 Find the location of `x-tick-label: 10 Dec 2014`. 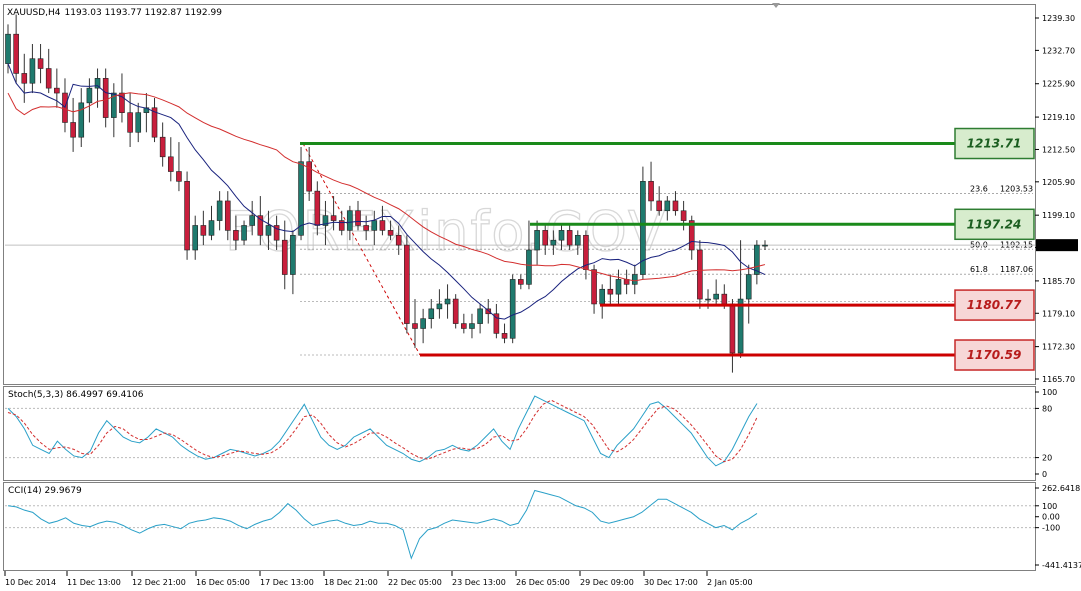

x-tick-label: 10 Dec 2014 is located at coordinates (30, 582).